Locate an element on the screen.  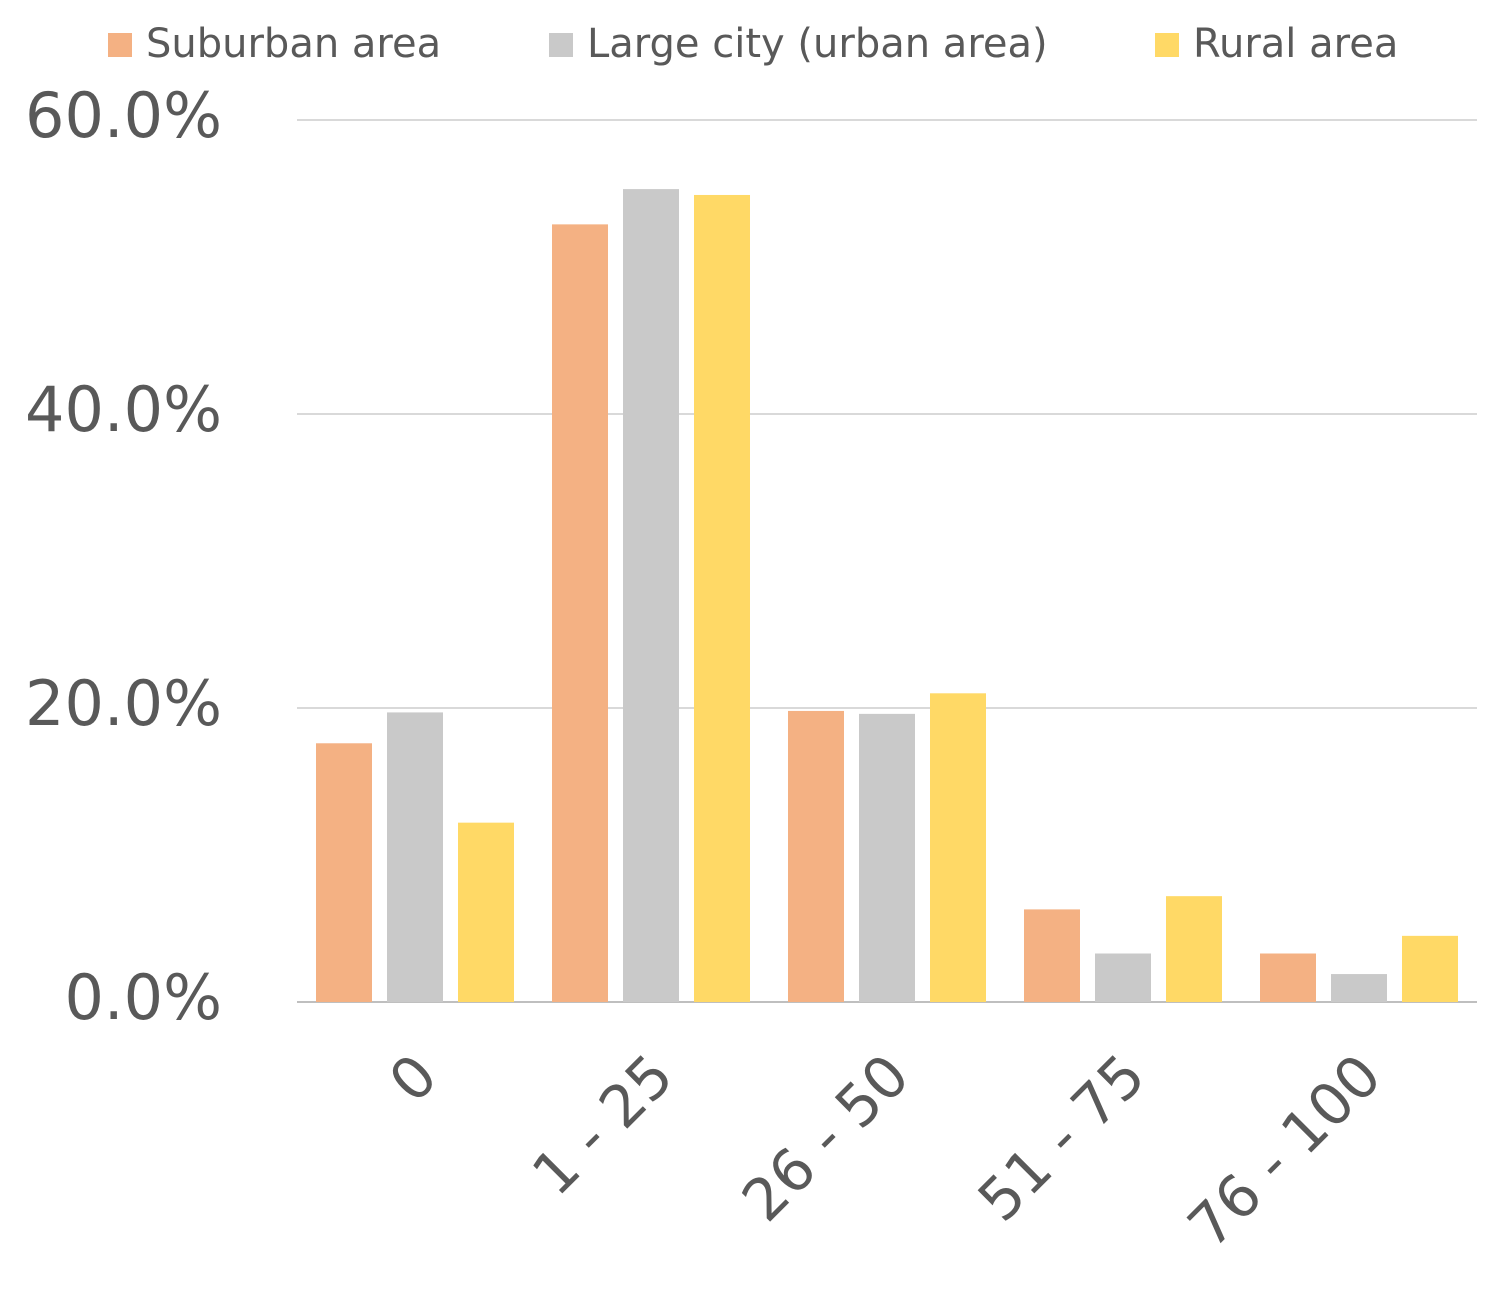
y-tick-label: 20.0% is located at coordinates (123, 703).